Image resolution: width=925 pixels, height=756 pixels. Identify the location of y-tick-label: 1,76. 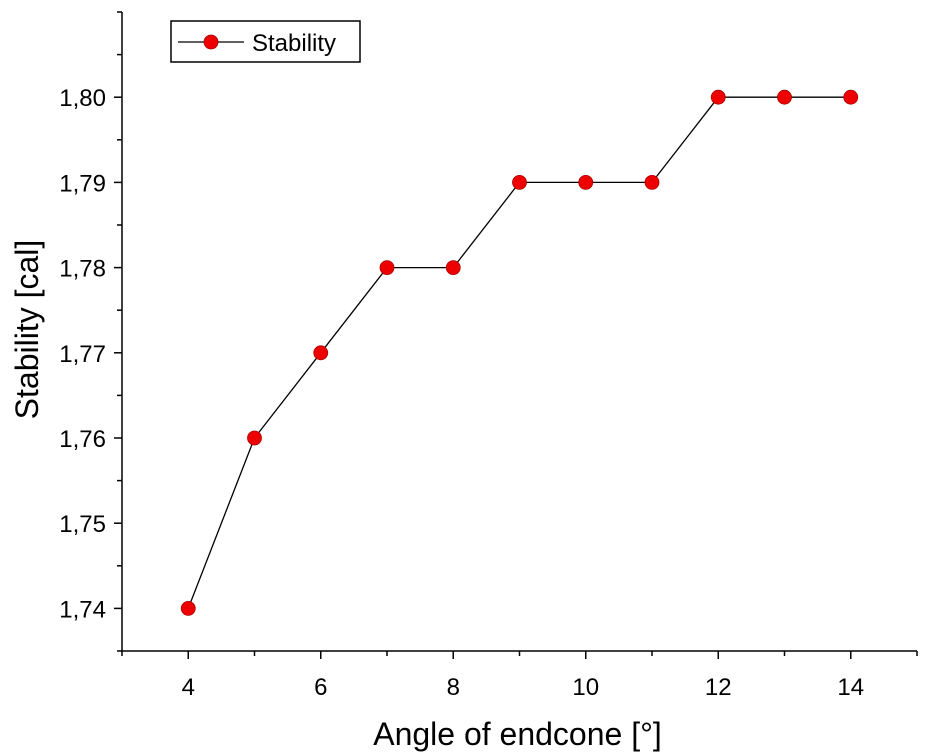
(82, 439).